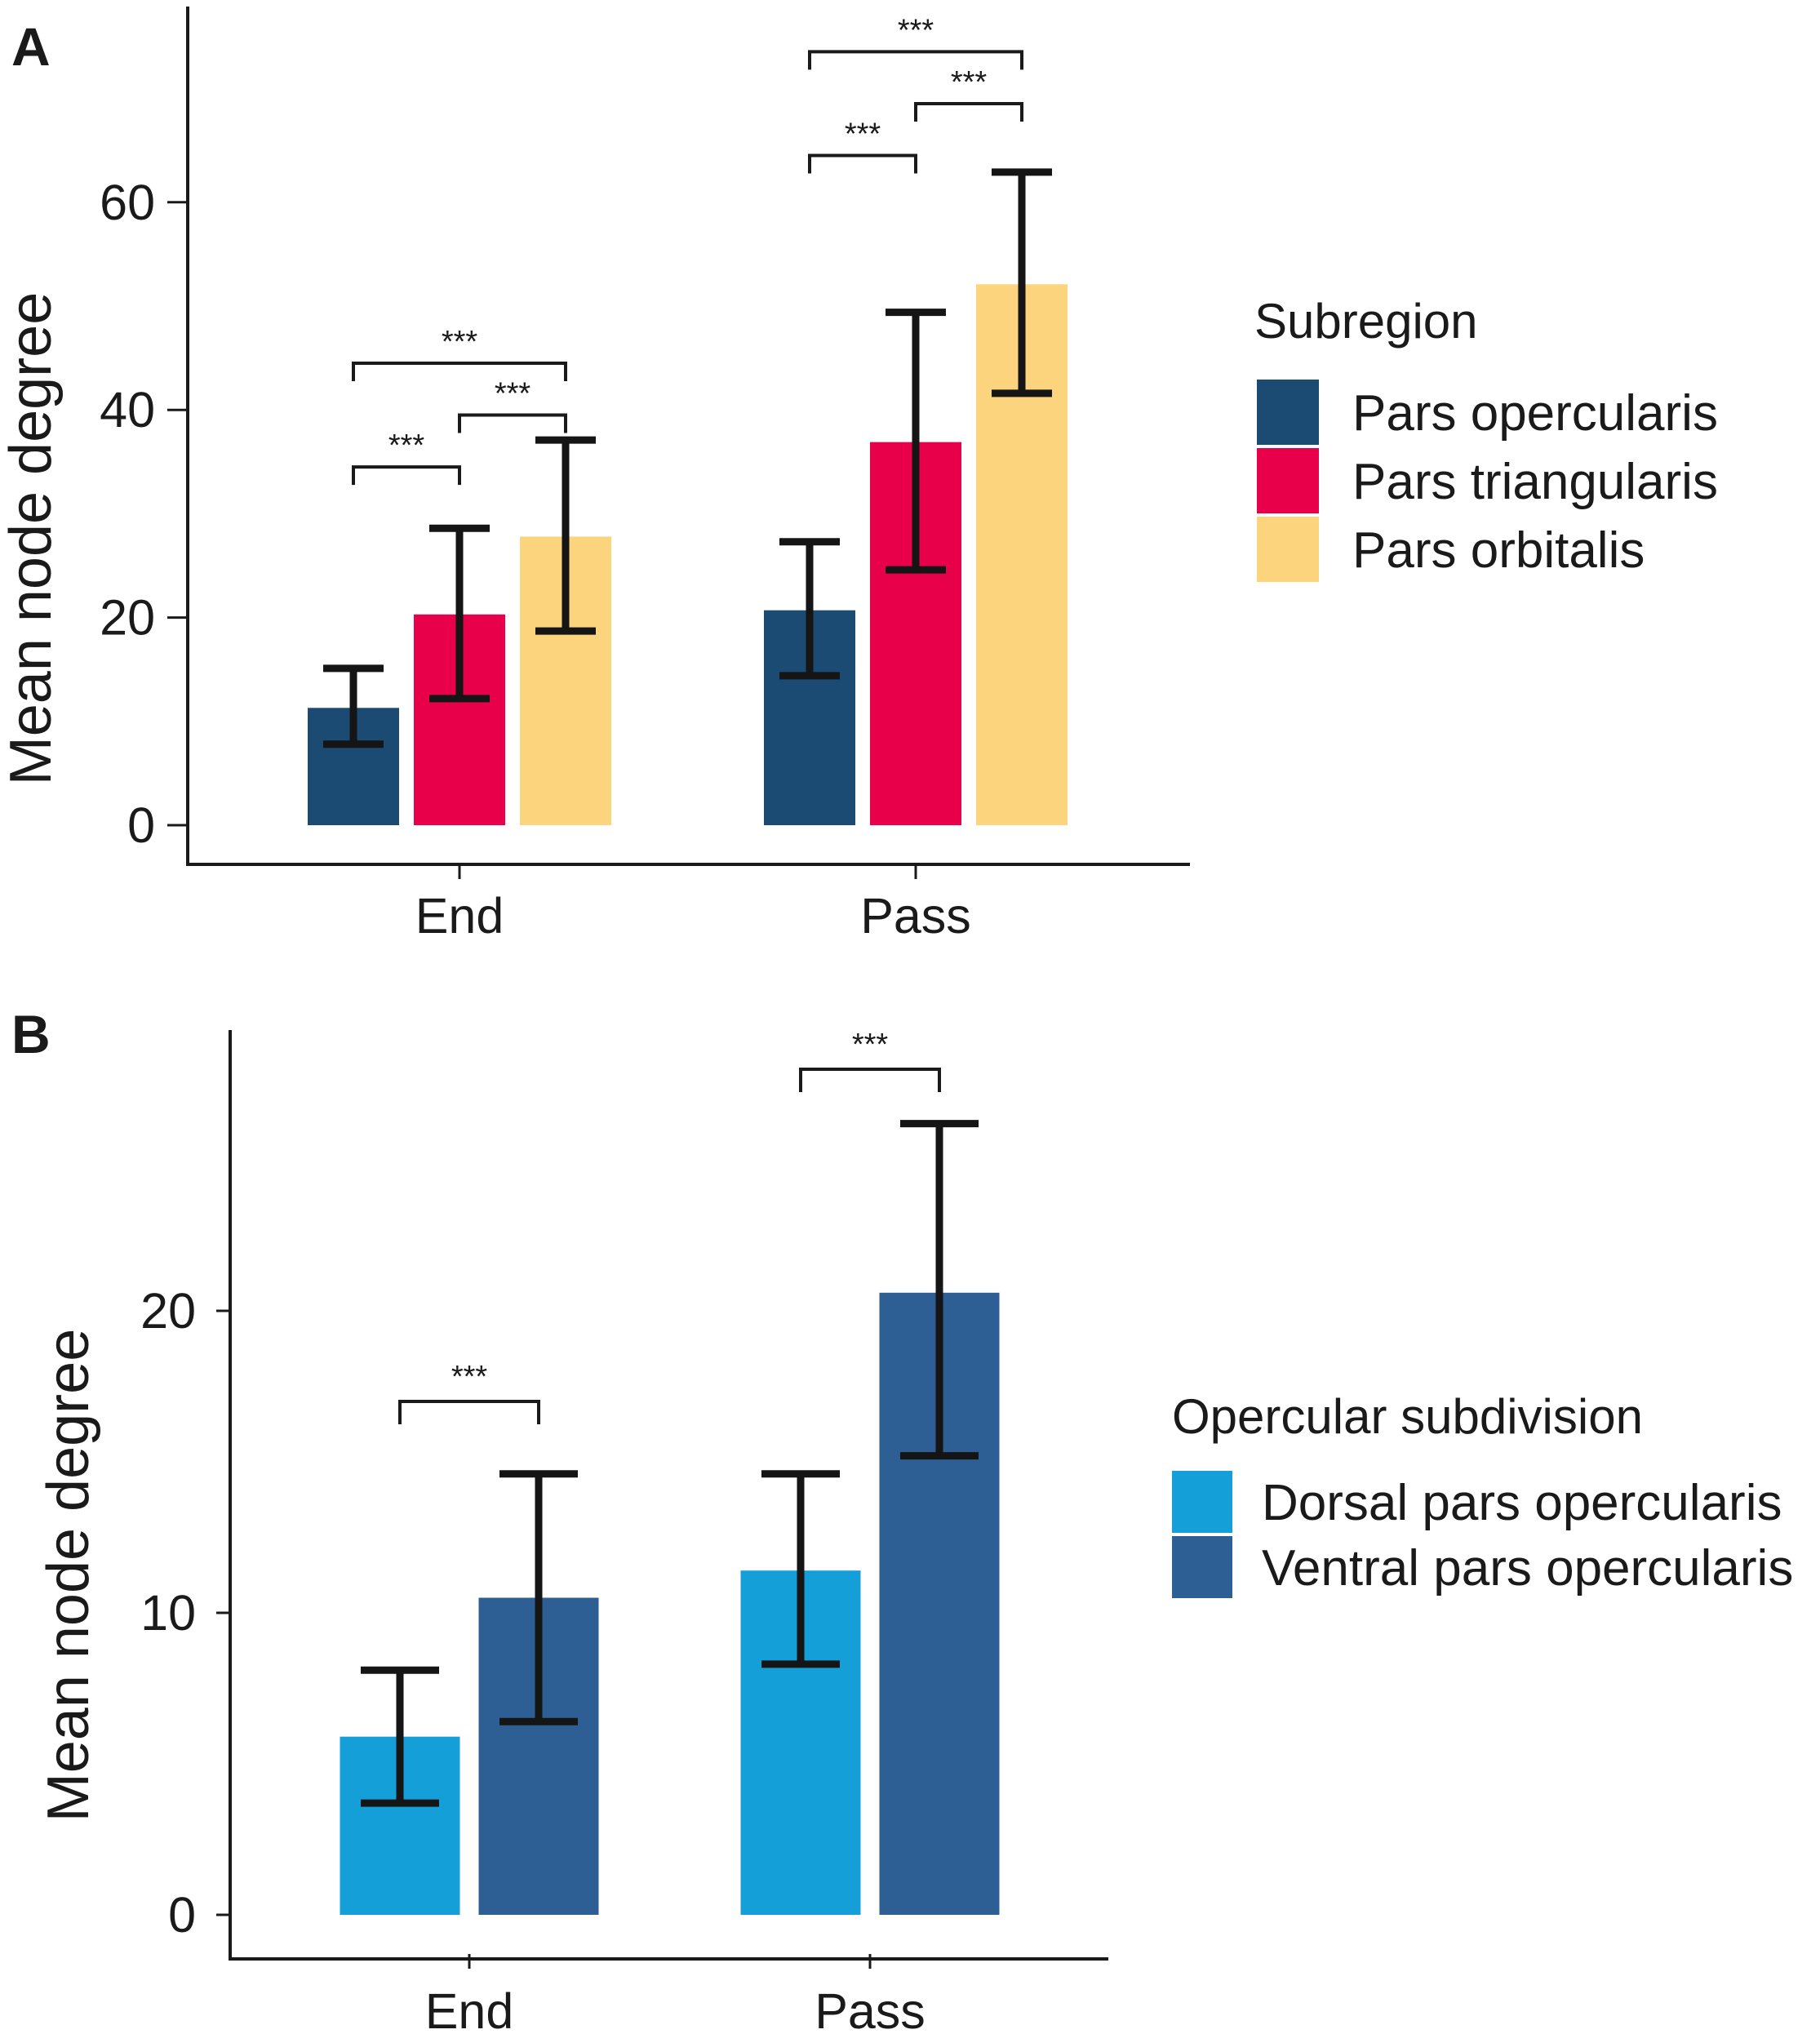  What do you see at coordinates (1527, 1568) in the screenshot?
I see `legend-label: Ventral pars opercularis` at bounding box center [1527, 1568].